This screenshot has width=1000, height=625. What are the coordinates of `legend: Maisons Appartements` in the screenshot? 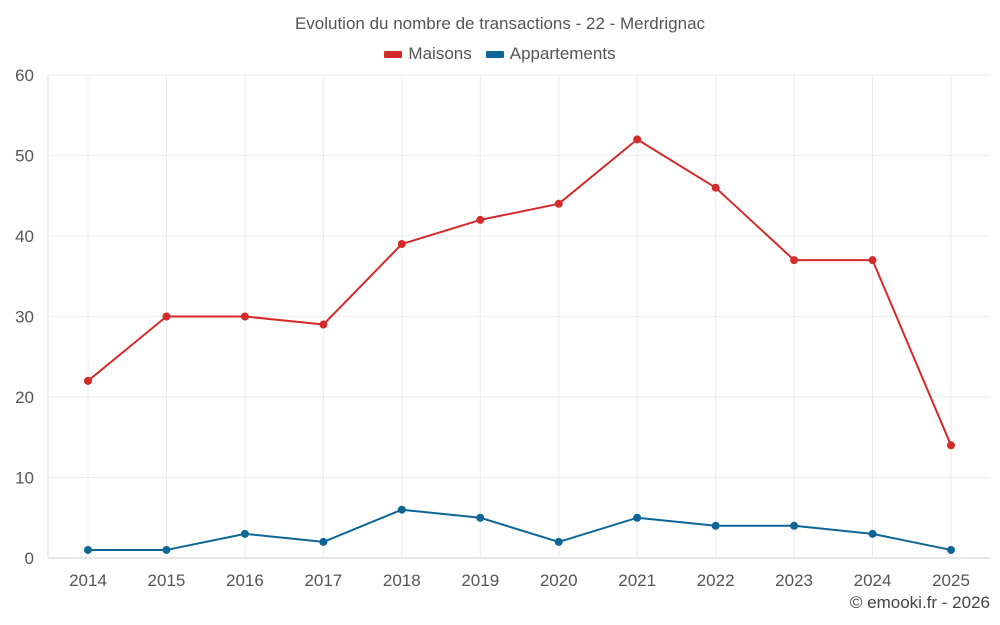 It's located at (500, 54).